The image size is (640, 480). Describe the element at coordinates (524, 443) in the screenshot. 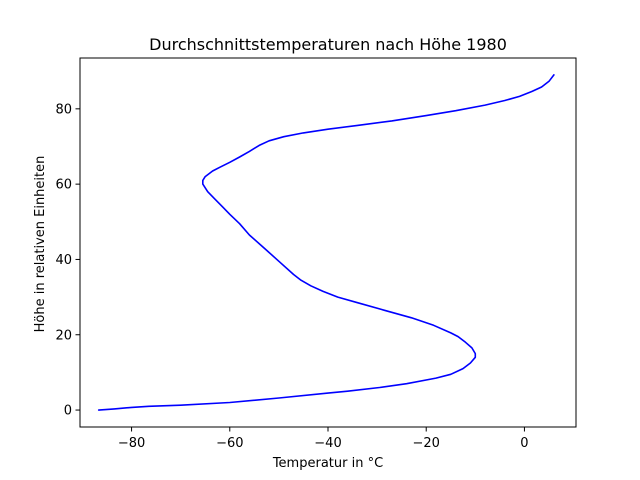

I see `x-tick-label: 0` at that location.